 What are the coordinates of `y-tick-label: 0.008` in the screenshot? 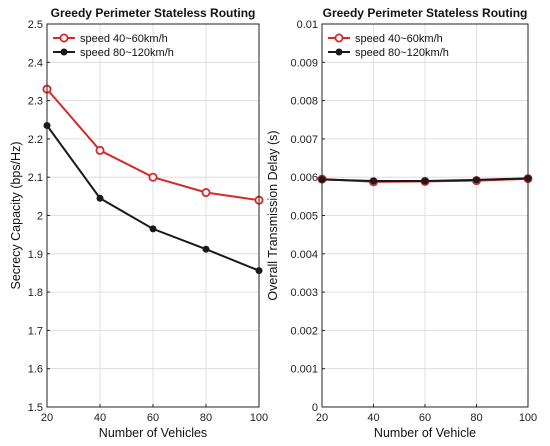 It's located at (304, 102).